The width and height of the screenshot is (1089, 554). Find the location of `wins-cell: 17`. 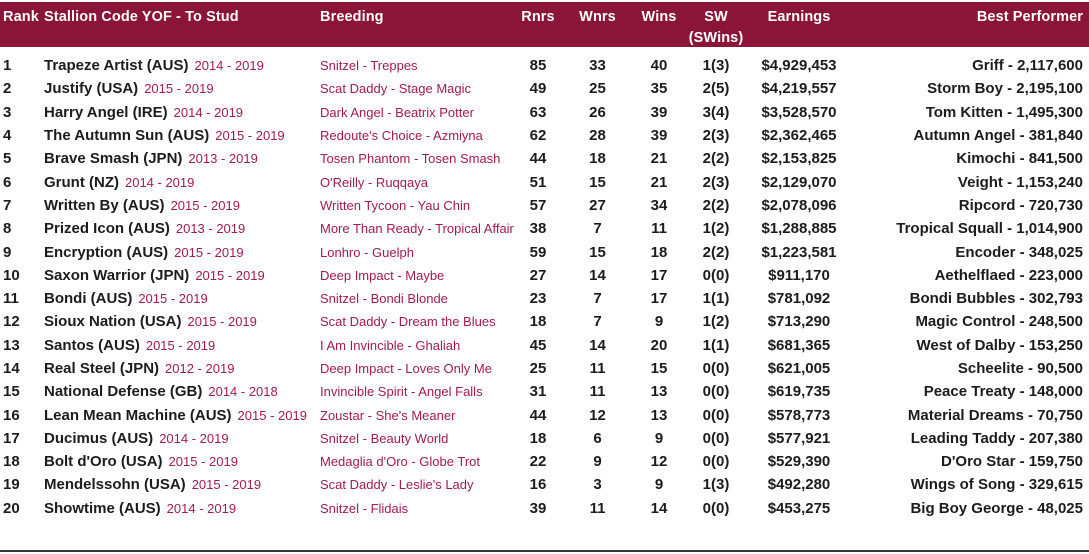

wins-cell: 17 is located at coordinates (659, 299).